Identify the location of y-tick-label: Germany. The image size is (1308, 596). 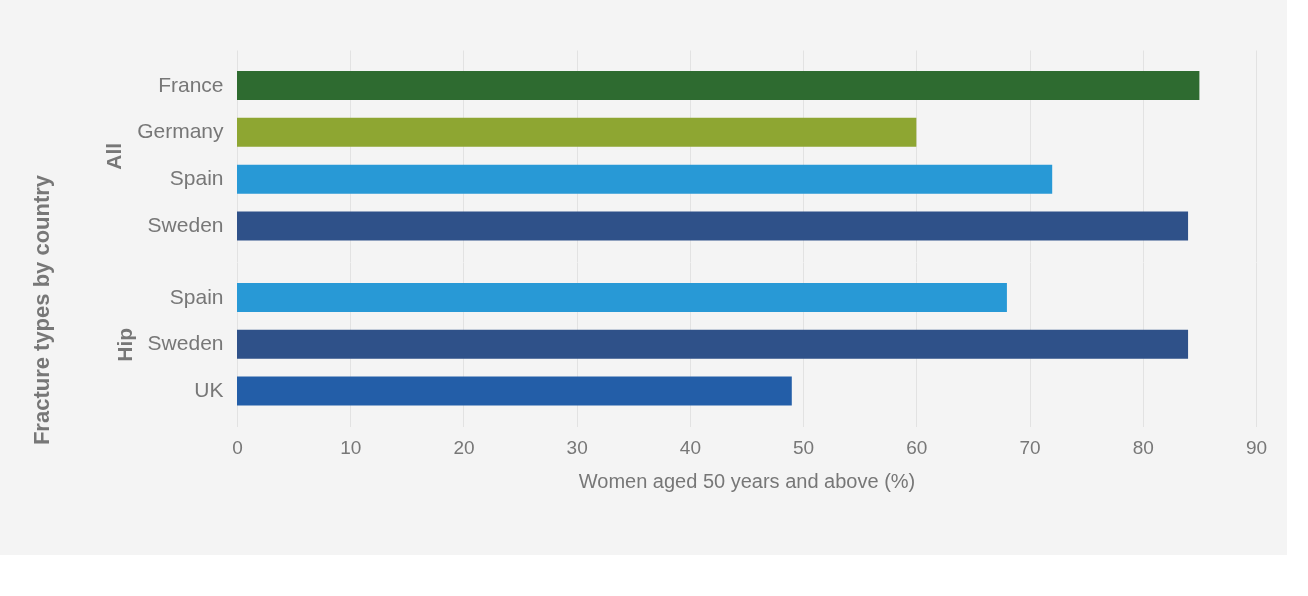
(180, 131).